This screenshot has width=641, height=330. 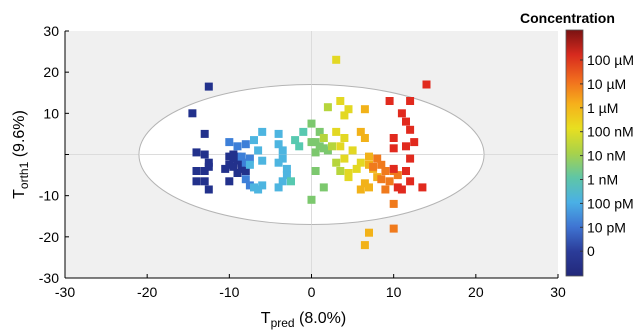 I want to click on y-tick-label: -20, so click(x=49, y=237).